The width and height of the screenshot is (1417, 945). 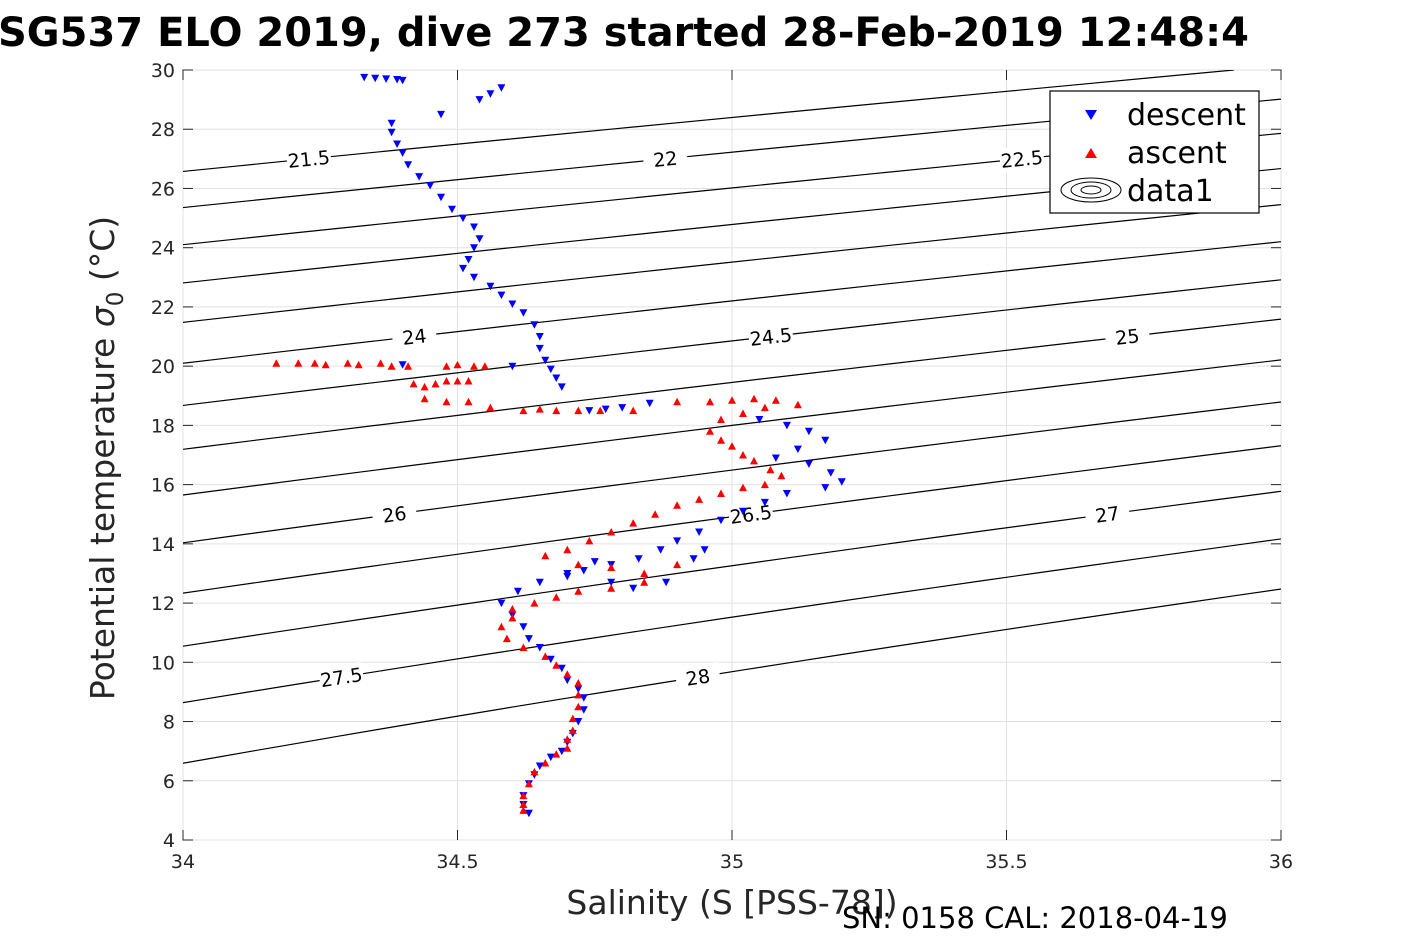 What do you see at coordinates (163, 545) in the screenshot?
I see `y-tick-label: 14` at bounding box center [163, 545].